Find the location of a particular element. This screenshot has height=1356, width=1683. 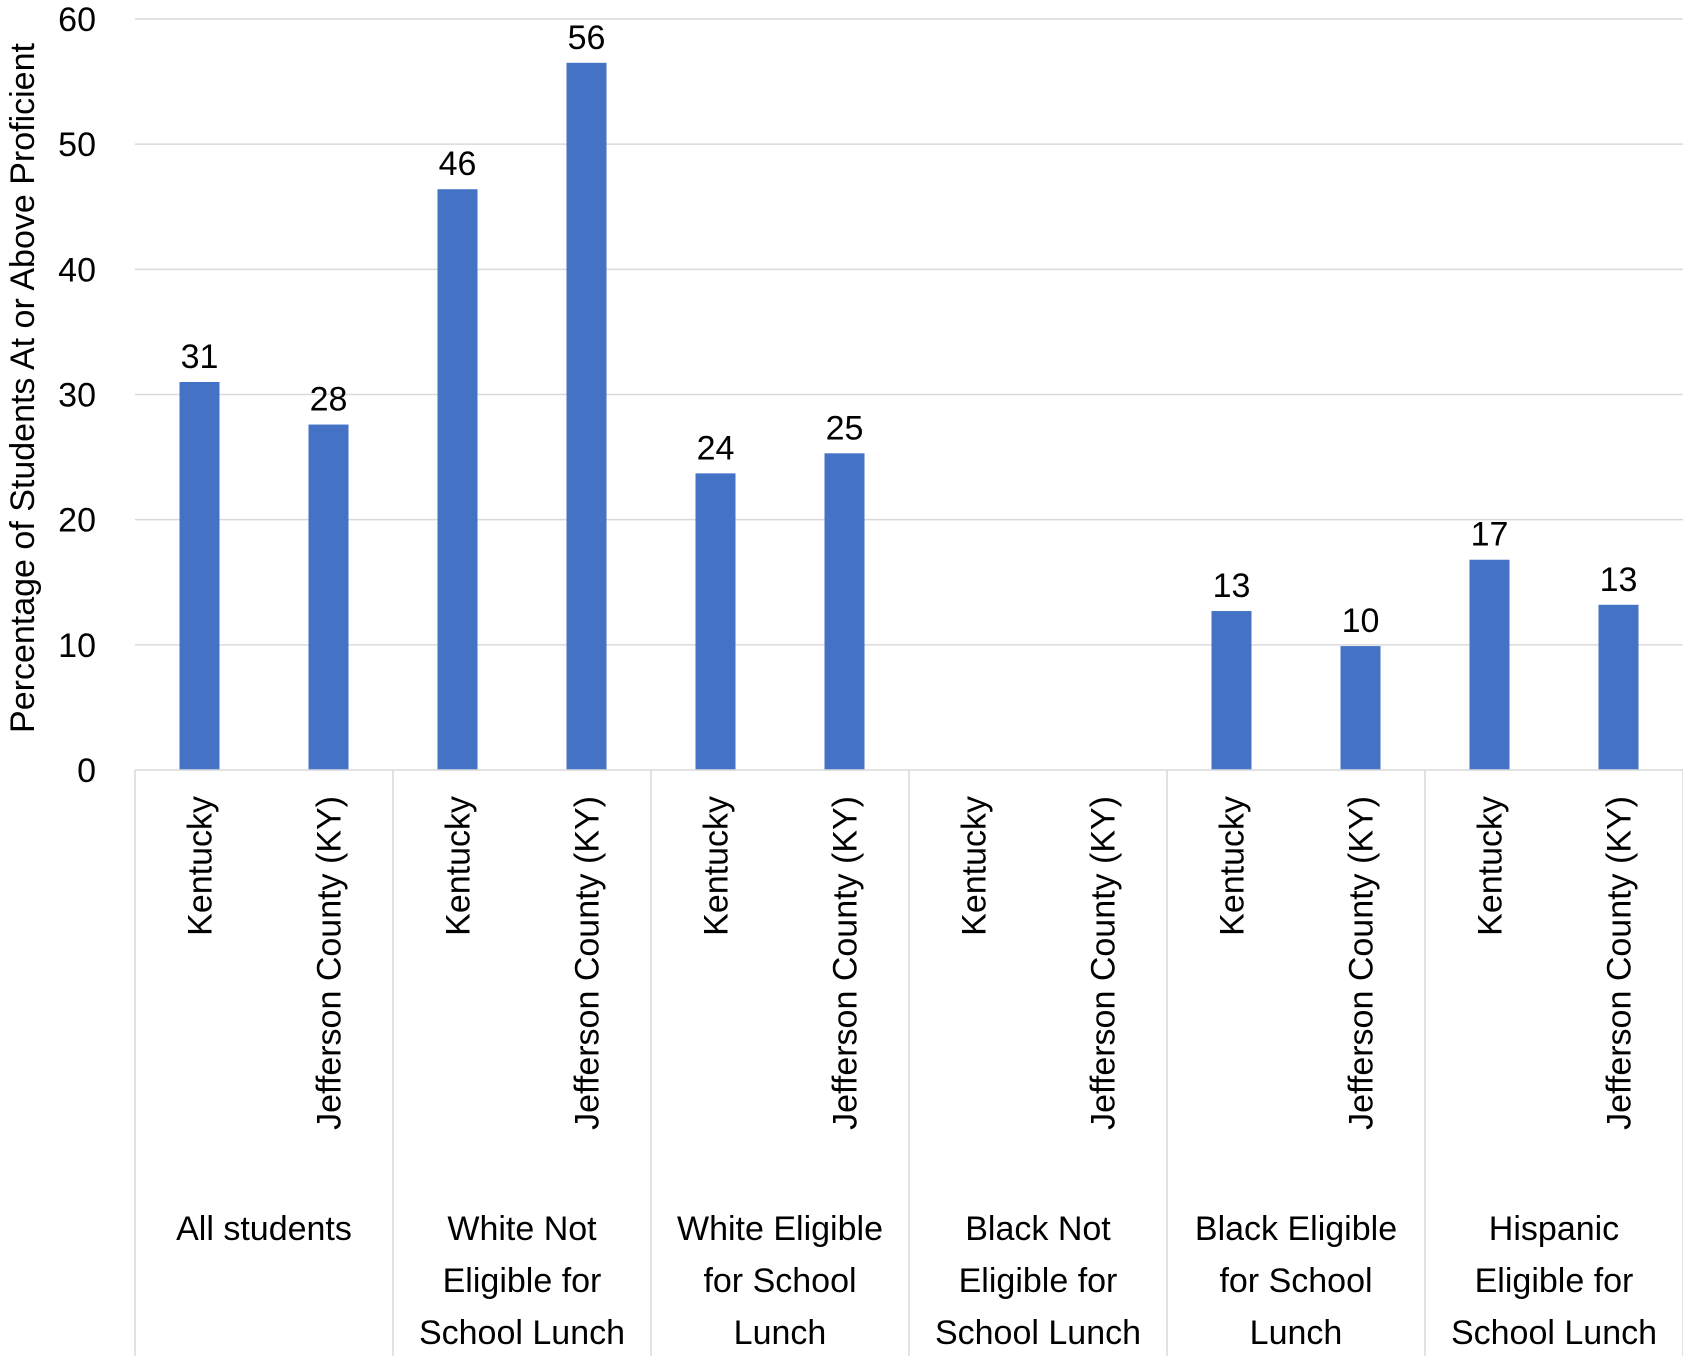

data-label: 28 is located at coordinates (329, 400).